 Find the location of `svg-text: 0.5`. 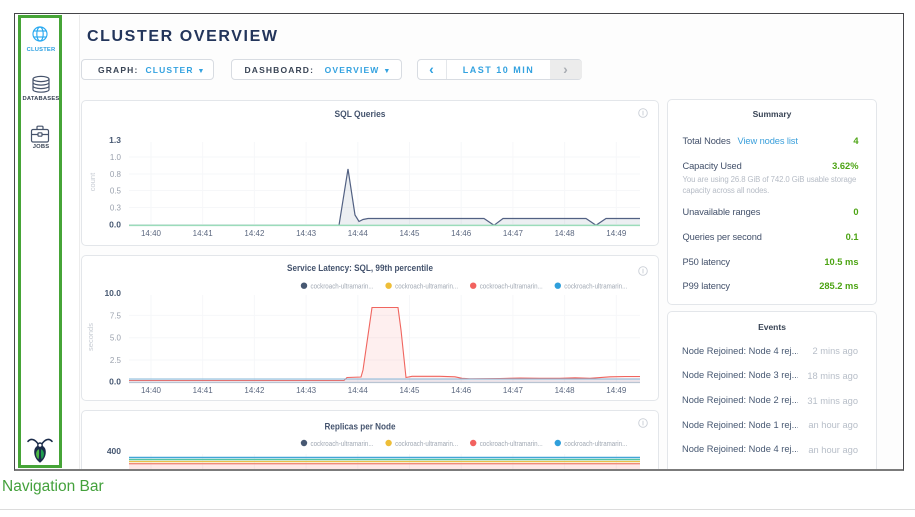

svg-text: 0.5 is located at coordinates (116, 191).